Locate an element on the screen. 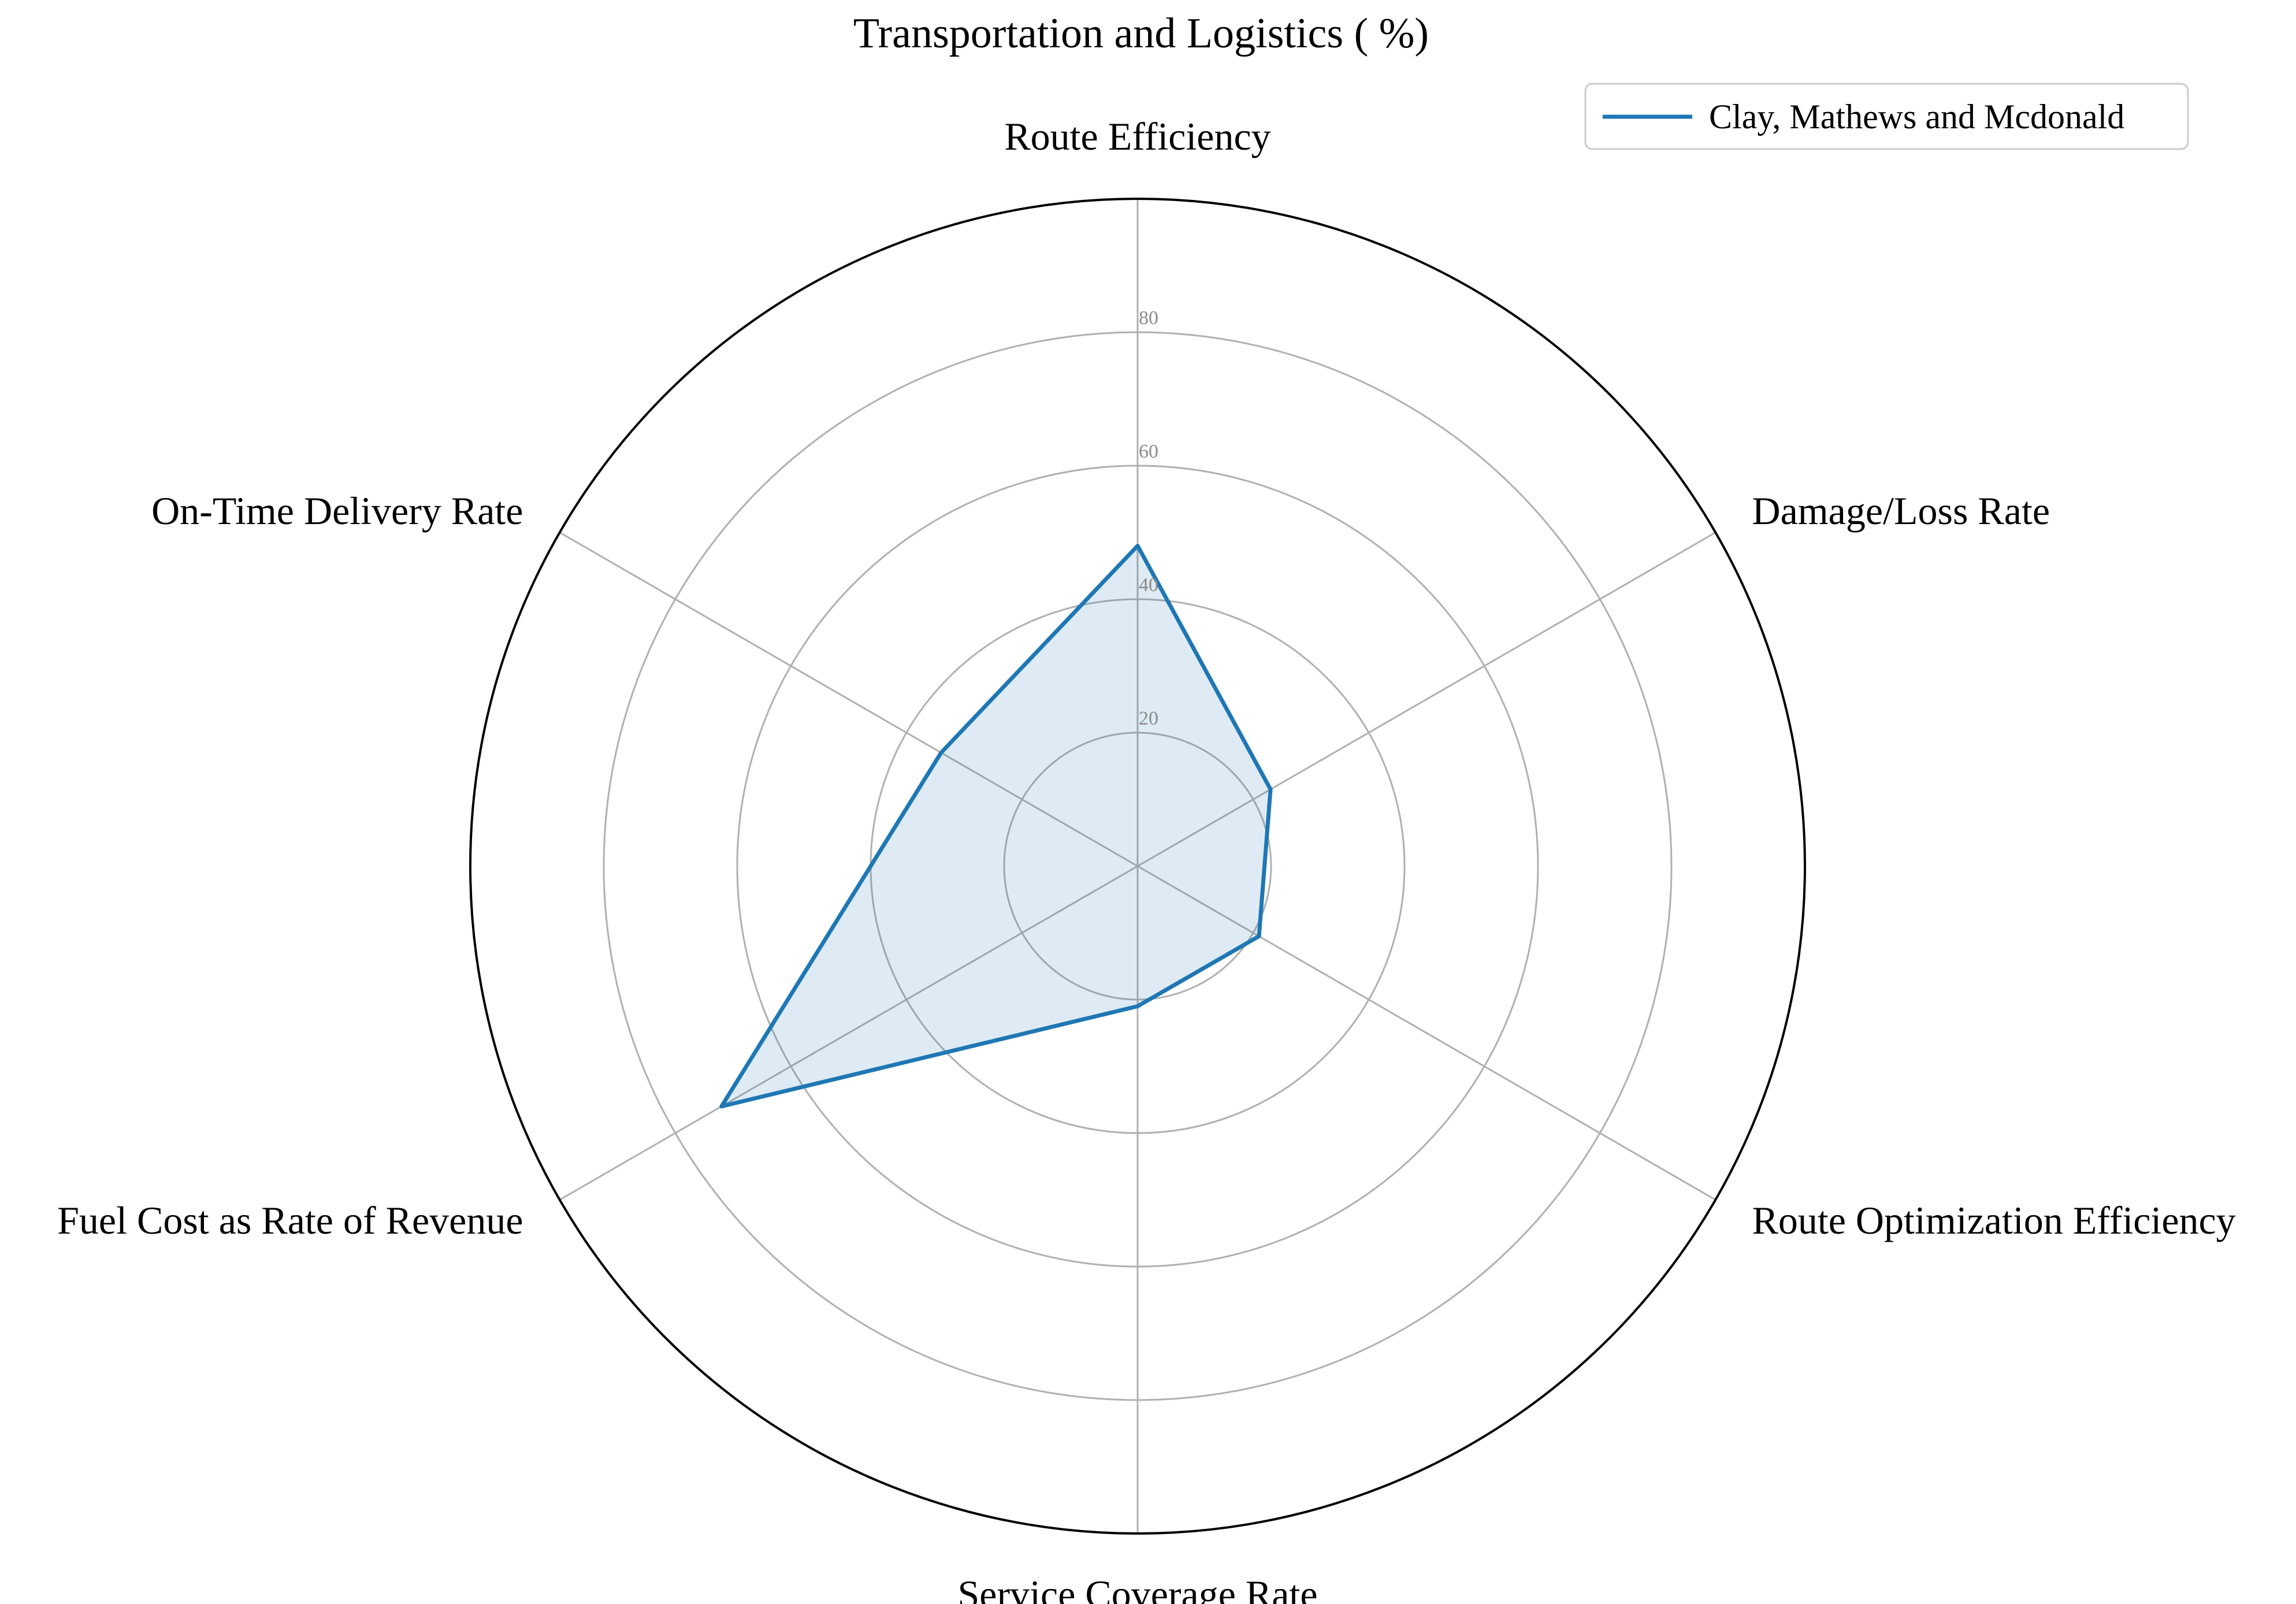 The height and width of the screenshot is (1604, 2296). legend-label-series-1: Clay, Mathews and Mcdonald is located at coordinates (1916, 117).